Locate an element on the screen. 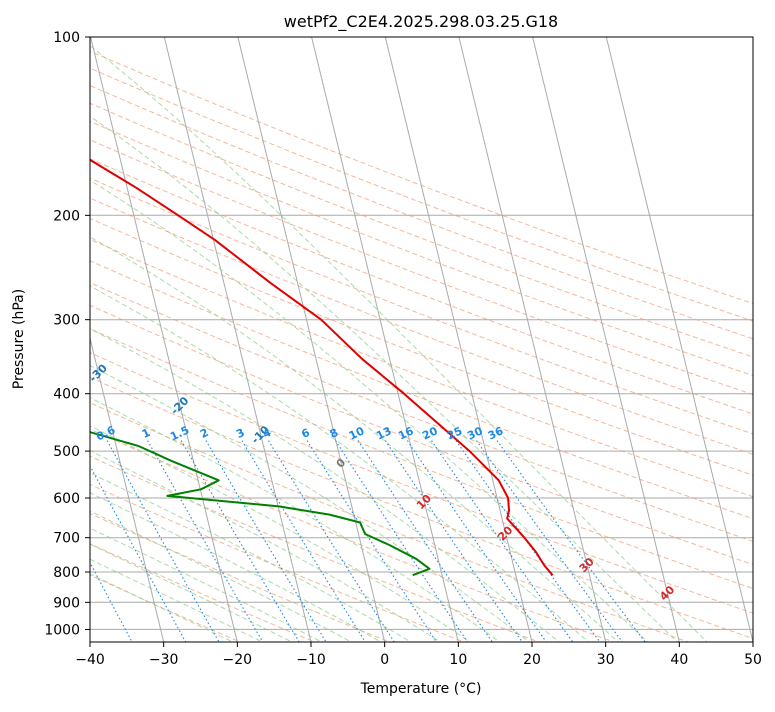  x-tick-label: 40 is located at coordinates (679, 660).